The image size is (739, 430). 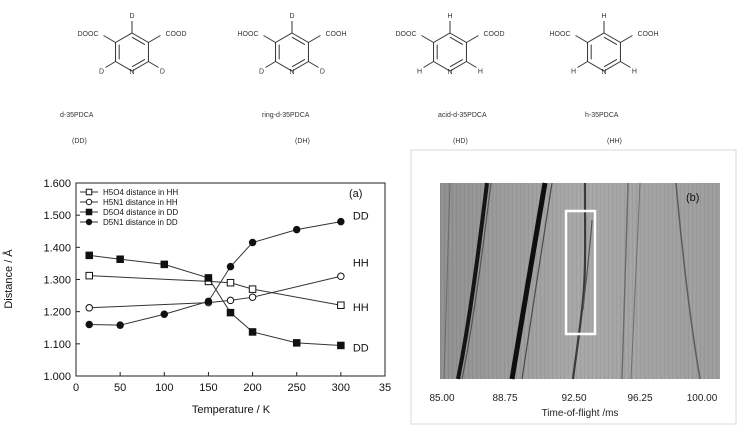 I want to click on legend-entry: D5O4 distance in DD, so click(x=140, y=212).